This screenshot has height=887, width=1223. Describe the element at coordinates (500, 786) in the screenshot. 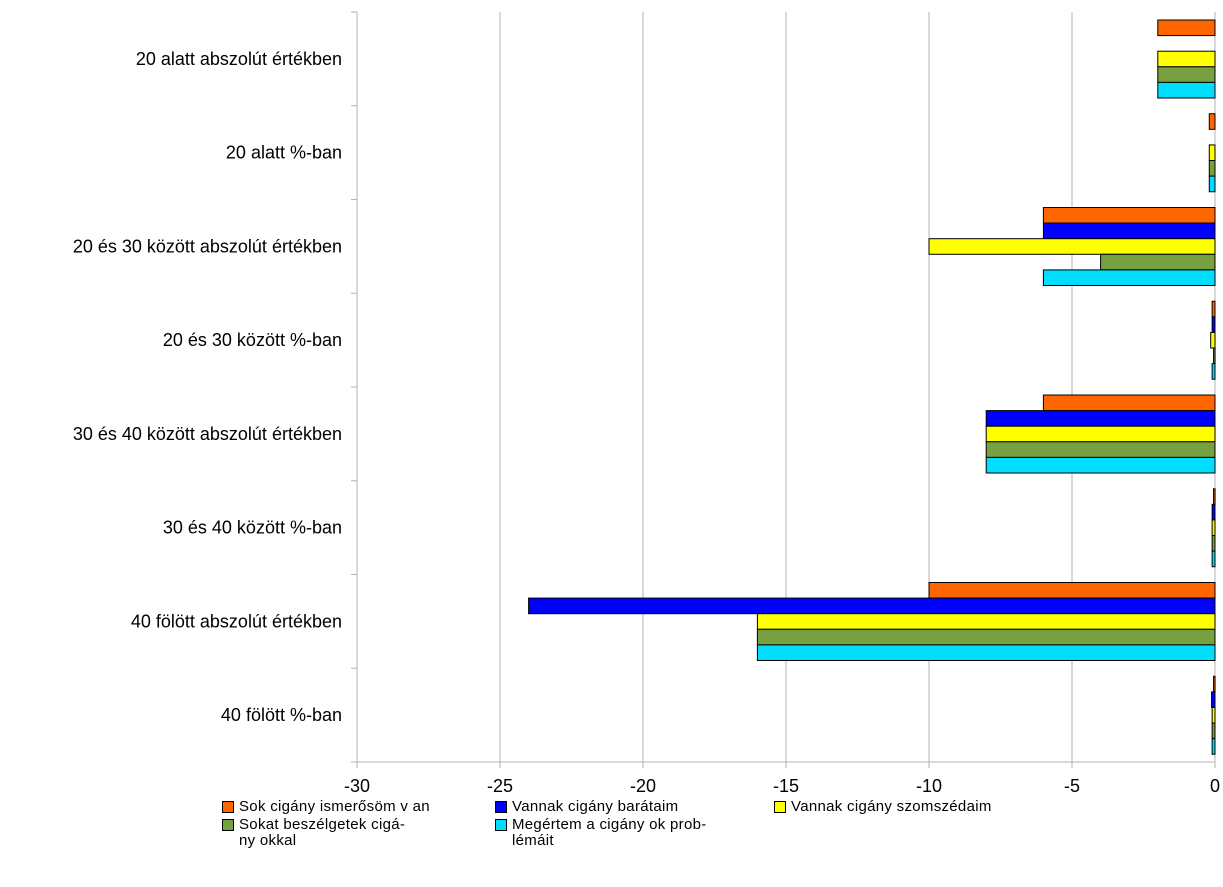

I see `x-tick-label: -25` at that location.